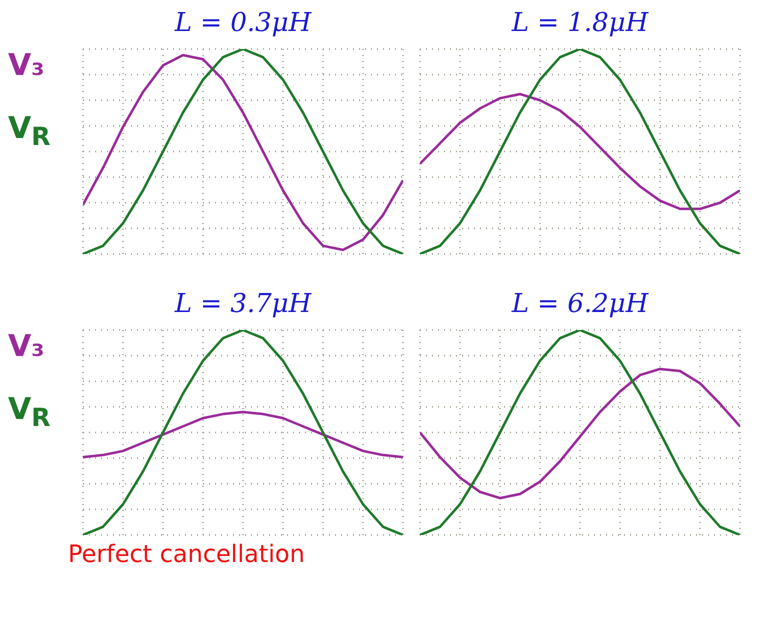 The height and width of the screenshot is (640, 775). I want to click on chart-title: L = 3.7μH, so click(243, 305).